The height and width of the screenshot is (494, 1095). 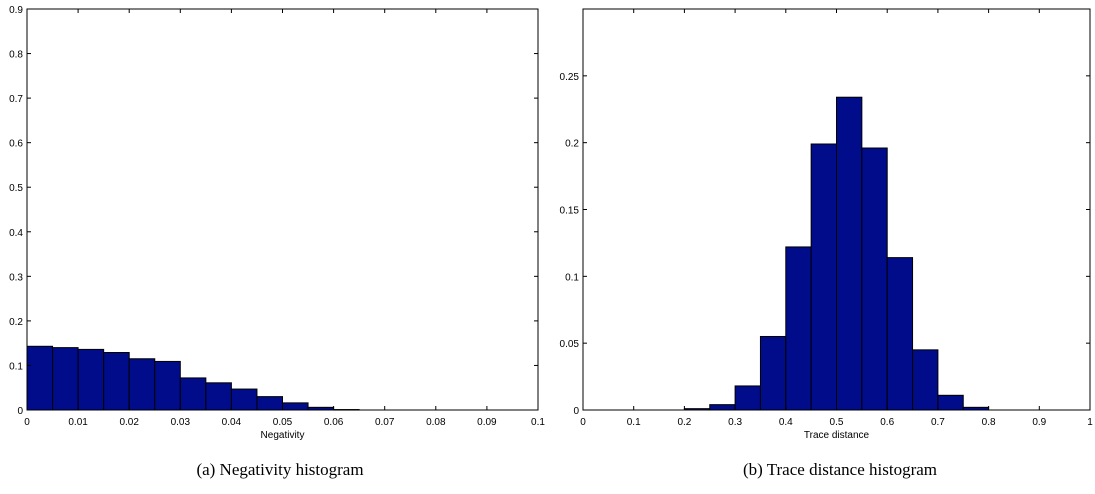 What do you see at coordinates (16, 277) in the screenshot?
I see `y-tick-label: 0.3` at bounding box center [16, 277].